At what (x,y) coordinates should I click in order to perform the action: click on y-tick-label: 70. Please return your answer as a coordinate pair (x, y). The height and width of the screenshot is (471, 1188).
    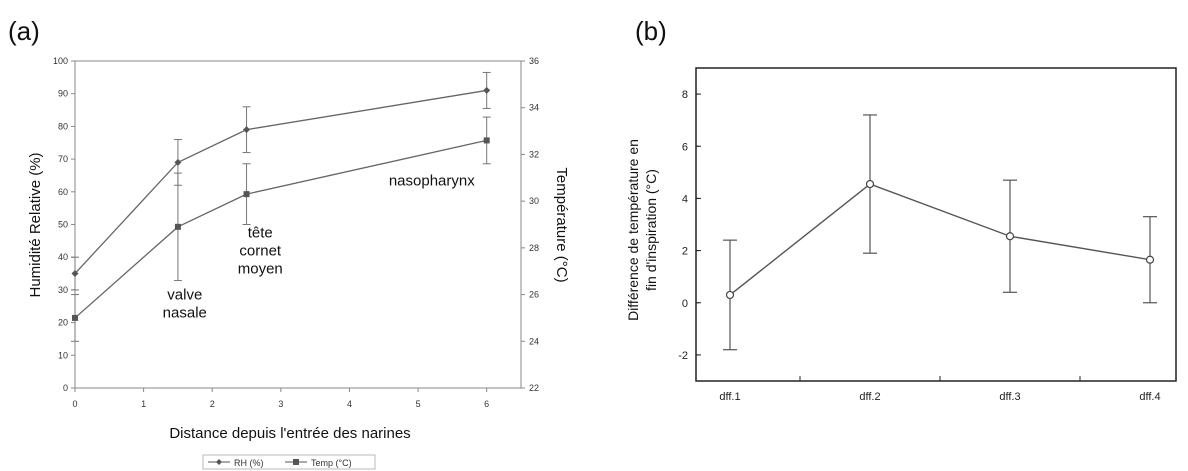
    Looking at the image, I should click on (63, 159).